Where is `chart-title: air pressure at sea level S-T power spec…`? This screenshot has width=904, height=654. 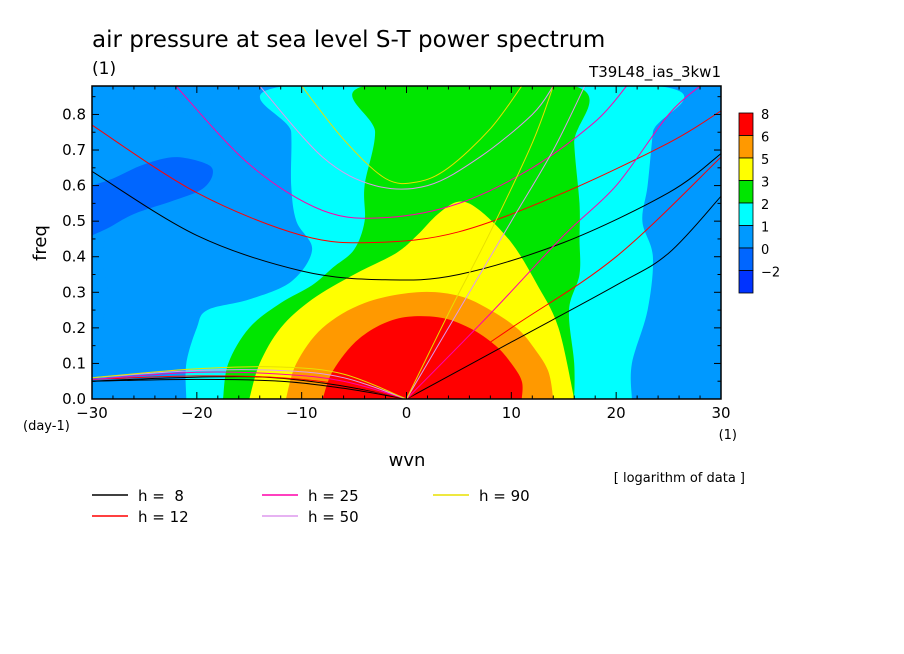
chart-title: air pressure at sea level S-T power spec… is located at coordinates (348, 40).